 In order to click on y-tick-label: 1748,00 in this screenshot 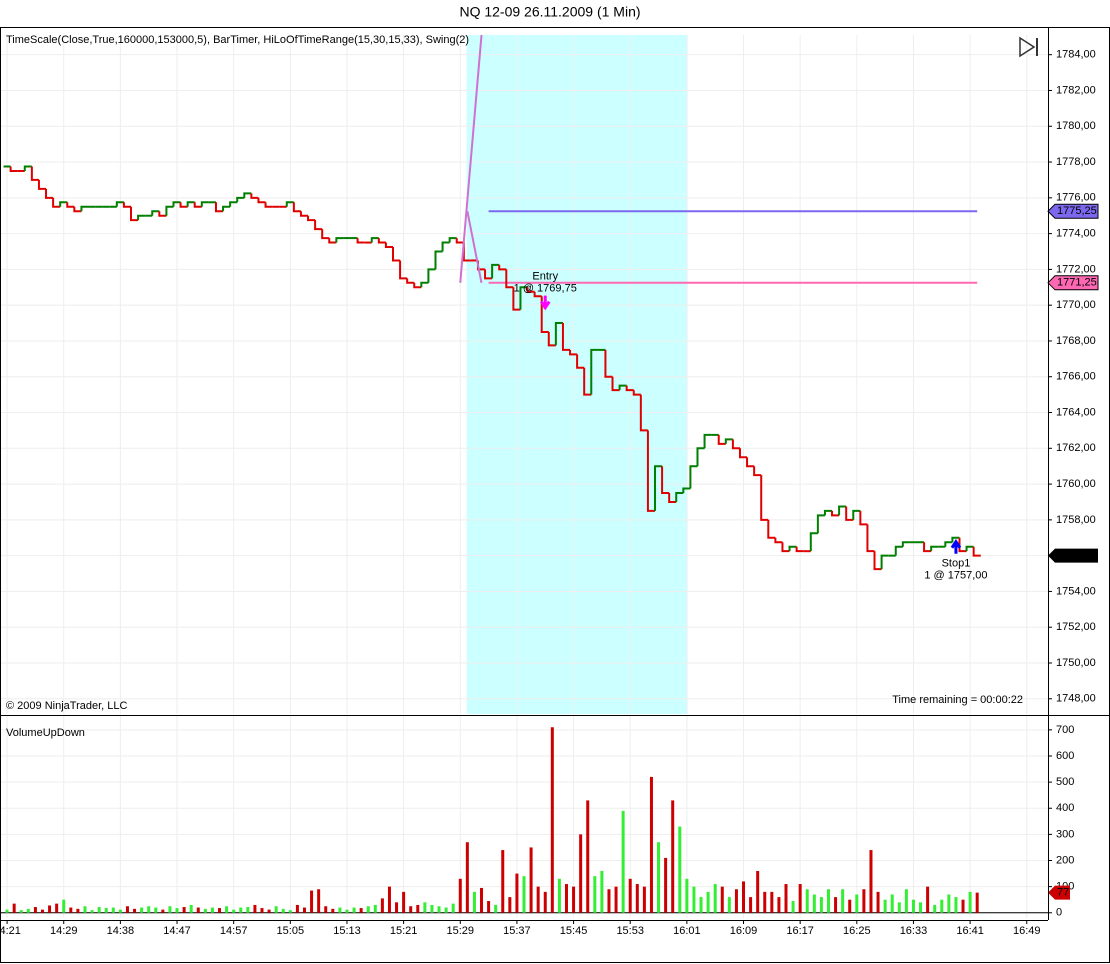, I will do `click(1076, 699)`.